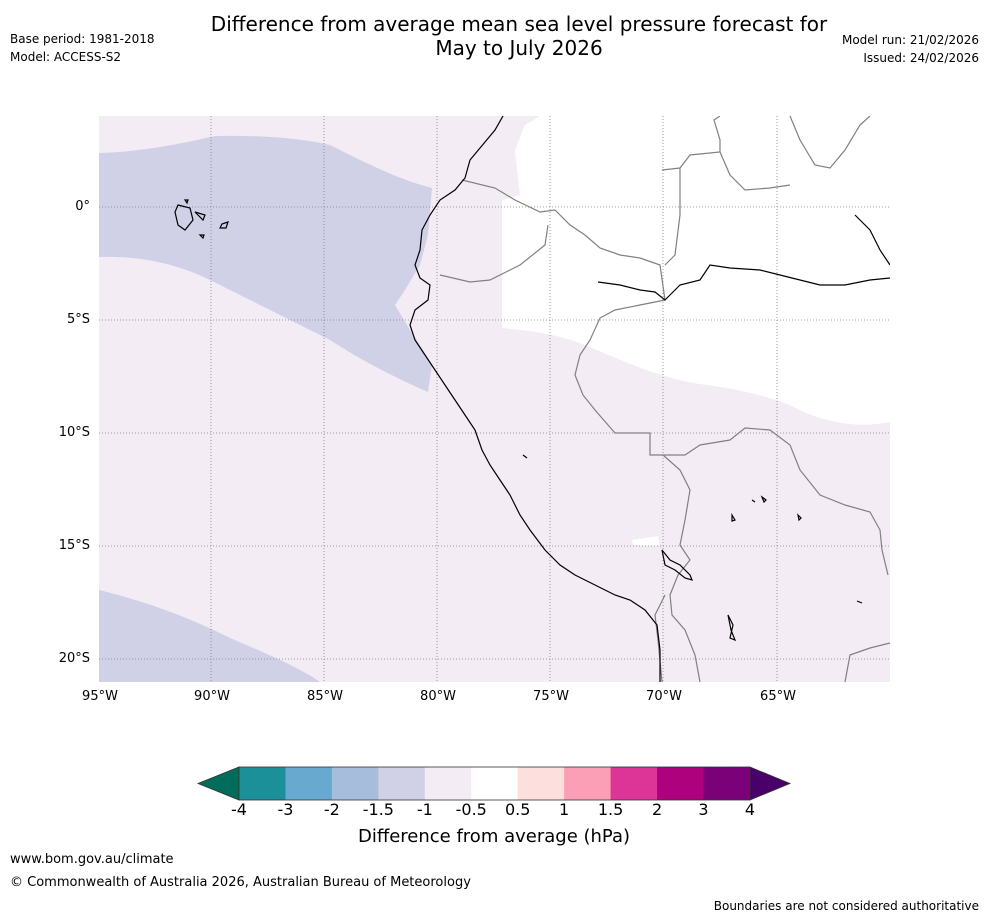 The height and width of the screenshot is (919, 988). What do you see at coordinates (494, 836) in the screenshot?
I see `colorbar-title: Difference from average (hPa)` at bounding box center [494, 836].